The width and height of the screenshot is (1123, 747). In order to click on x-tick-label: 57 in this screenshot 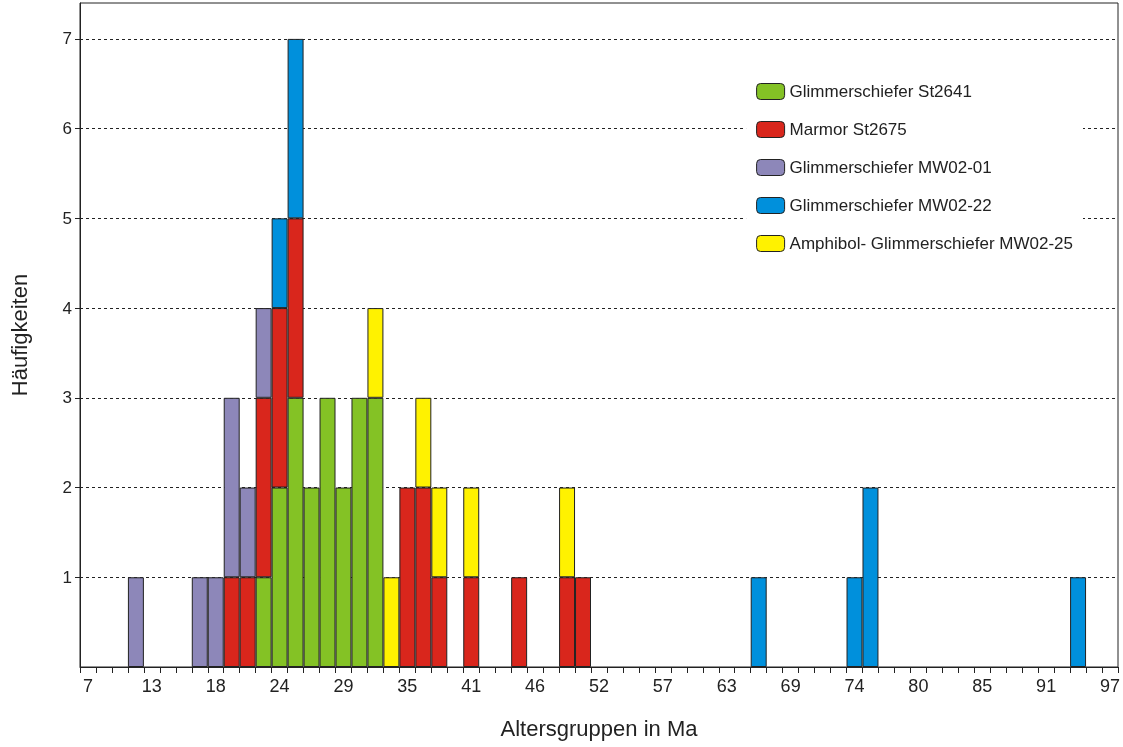, I will do `click(662, 686)`.